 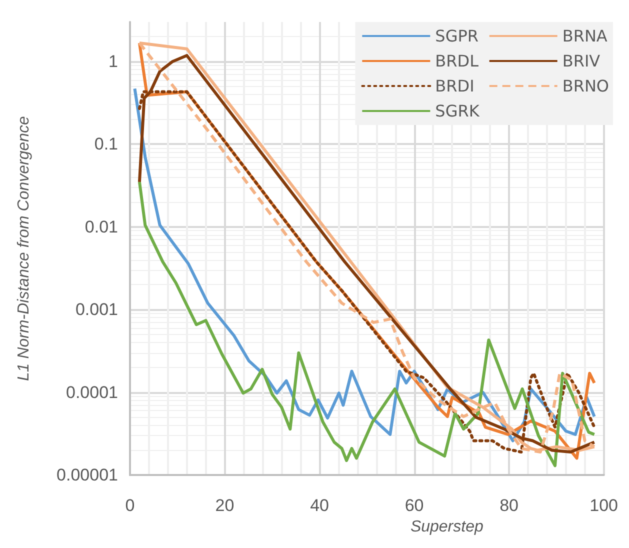 What do you see at coordinates (509, 506) in the screenshot?
I see `x-tick-label: 80` at bounding box center [509, 506].